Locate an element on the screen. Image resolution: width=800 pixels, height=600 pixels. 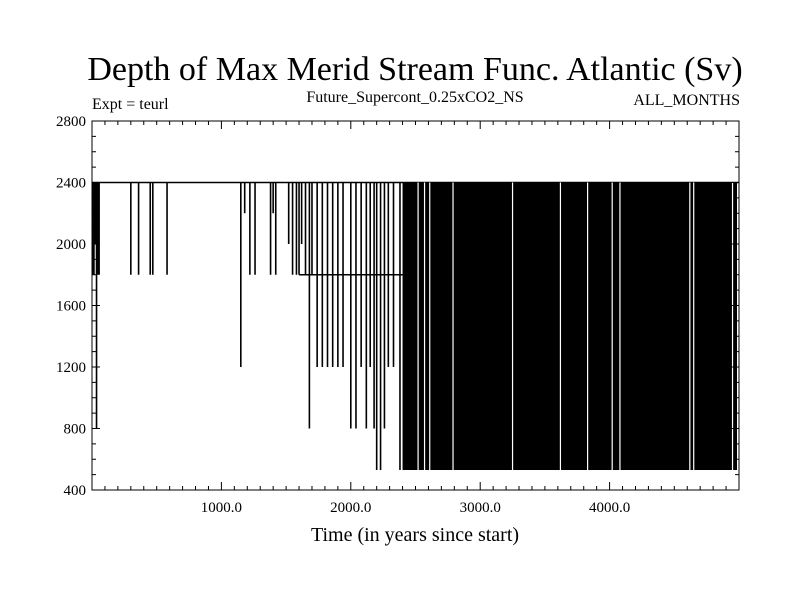
y-tick-label: 2400 is located at coordinates (71, 184).